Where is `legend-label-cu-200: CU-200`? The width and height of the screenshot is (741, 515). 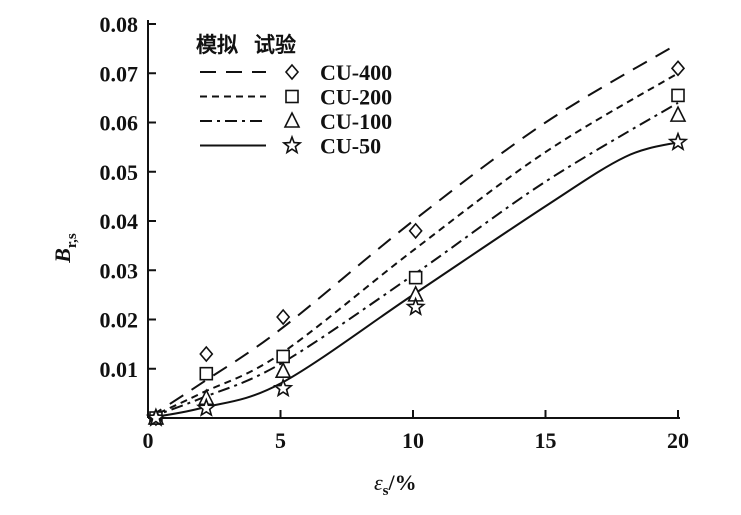 legend-label-cu-200: CU-200 is located at coordinates (356, 97).